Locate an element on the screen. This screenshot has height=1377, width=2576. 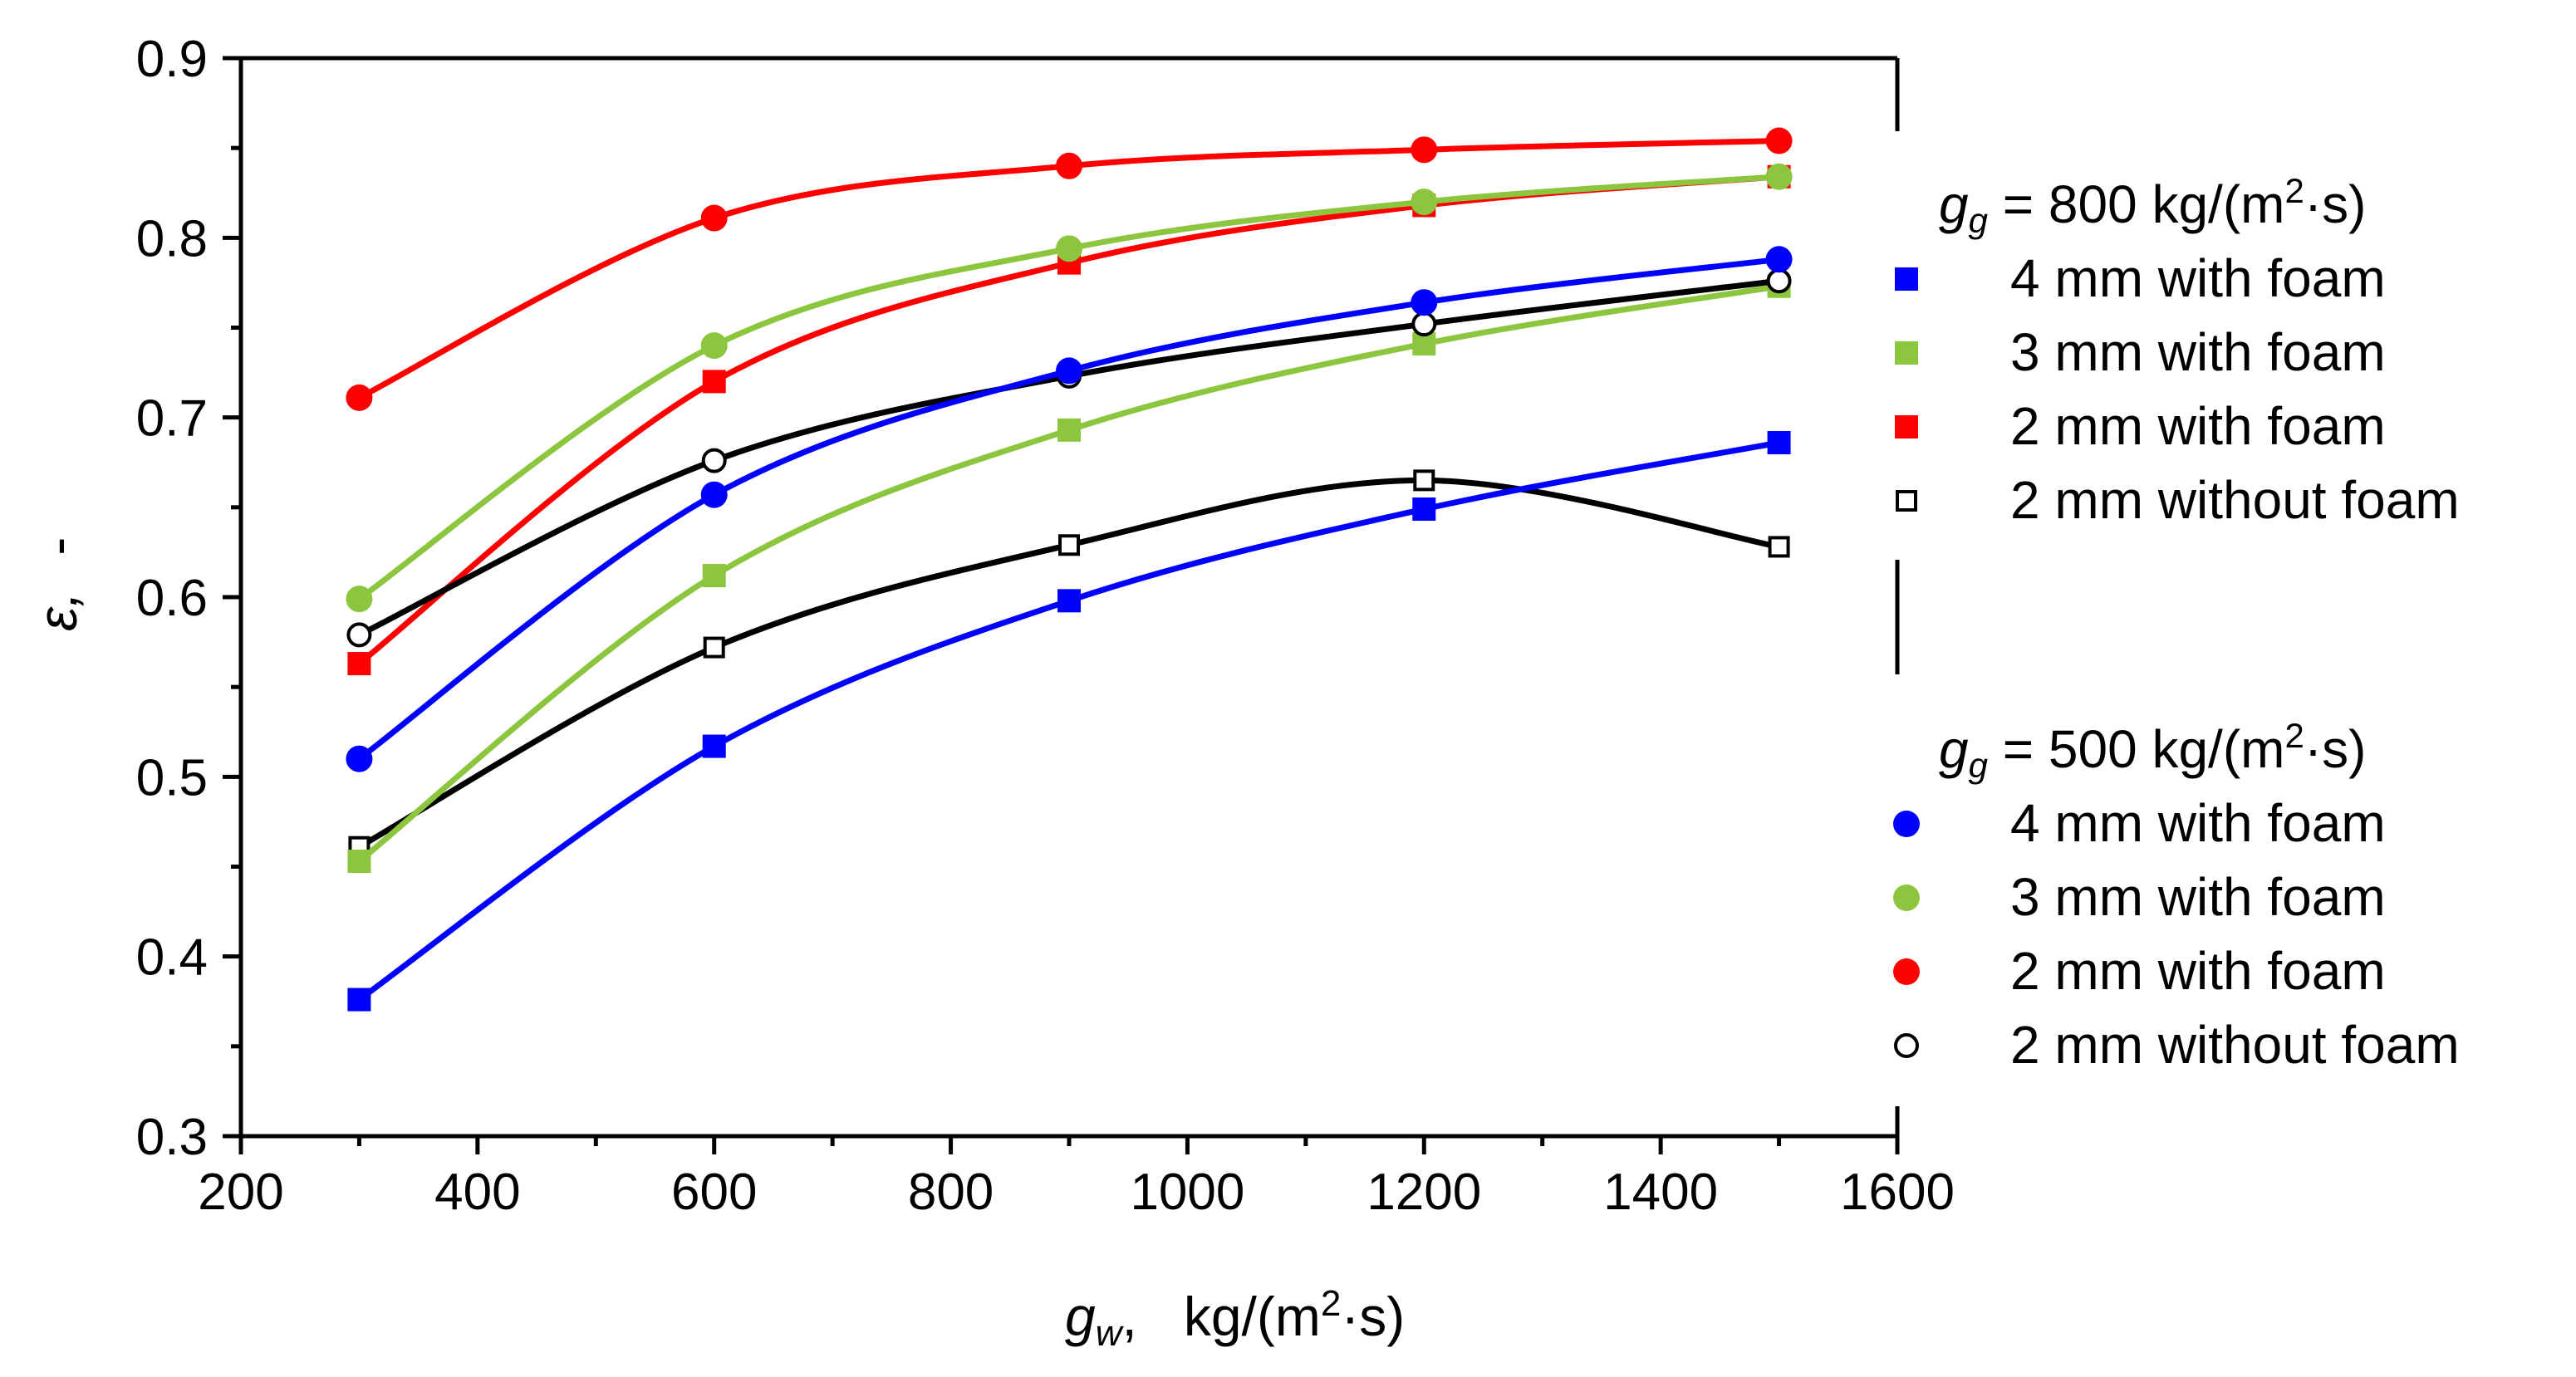
y-tick-label: 0.3 is located at coordinates (172, 1137).